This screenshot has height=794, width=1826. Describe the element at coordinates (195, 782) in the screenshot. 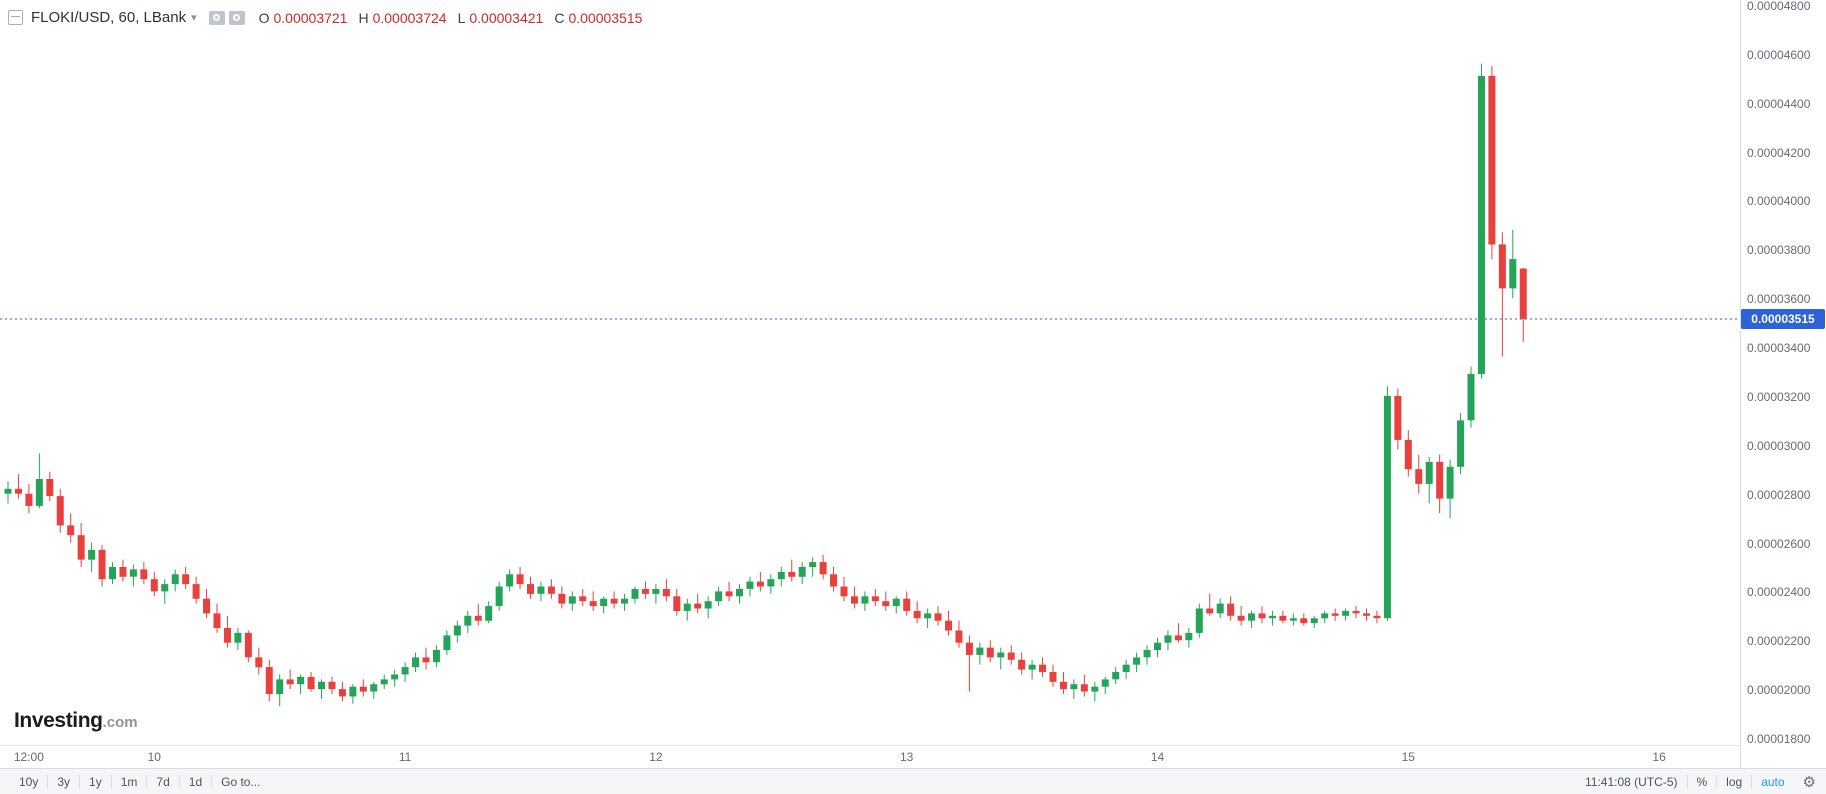

I see `range-button-1d: 1d` at that location.